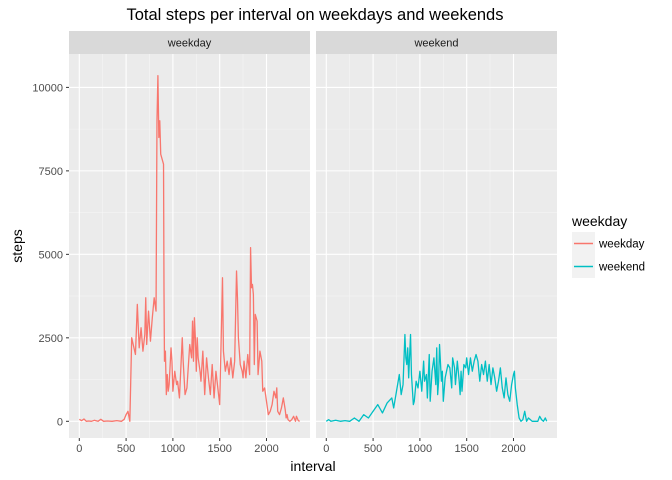 This screenshot has width=672, height=480. I want to click on strip-label-weekday: weekday, so click(189, 44).